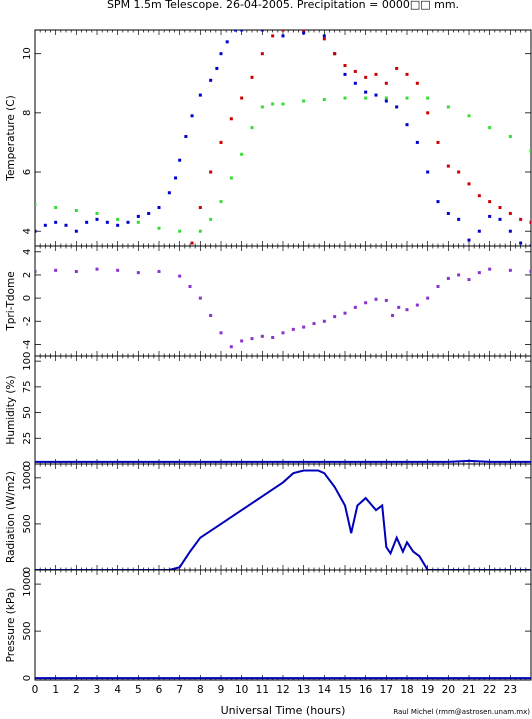  What do you see at coordinates (11, 625) in the screenshot?
I see `y-axis-title: Pressure (kPa)` at bounding box center [11, 625].